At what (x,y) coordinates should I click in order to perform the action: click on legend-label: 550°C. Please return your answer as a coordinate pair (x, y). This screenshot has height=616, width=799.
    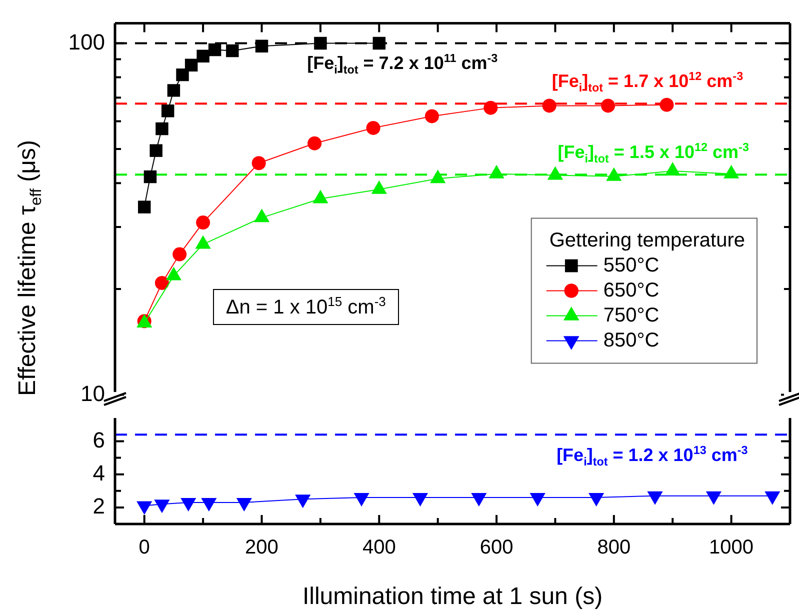
    Looking at the image, I should click on (631, 265).